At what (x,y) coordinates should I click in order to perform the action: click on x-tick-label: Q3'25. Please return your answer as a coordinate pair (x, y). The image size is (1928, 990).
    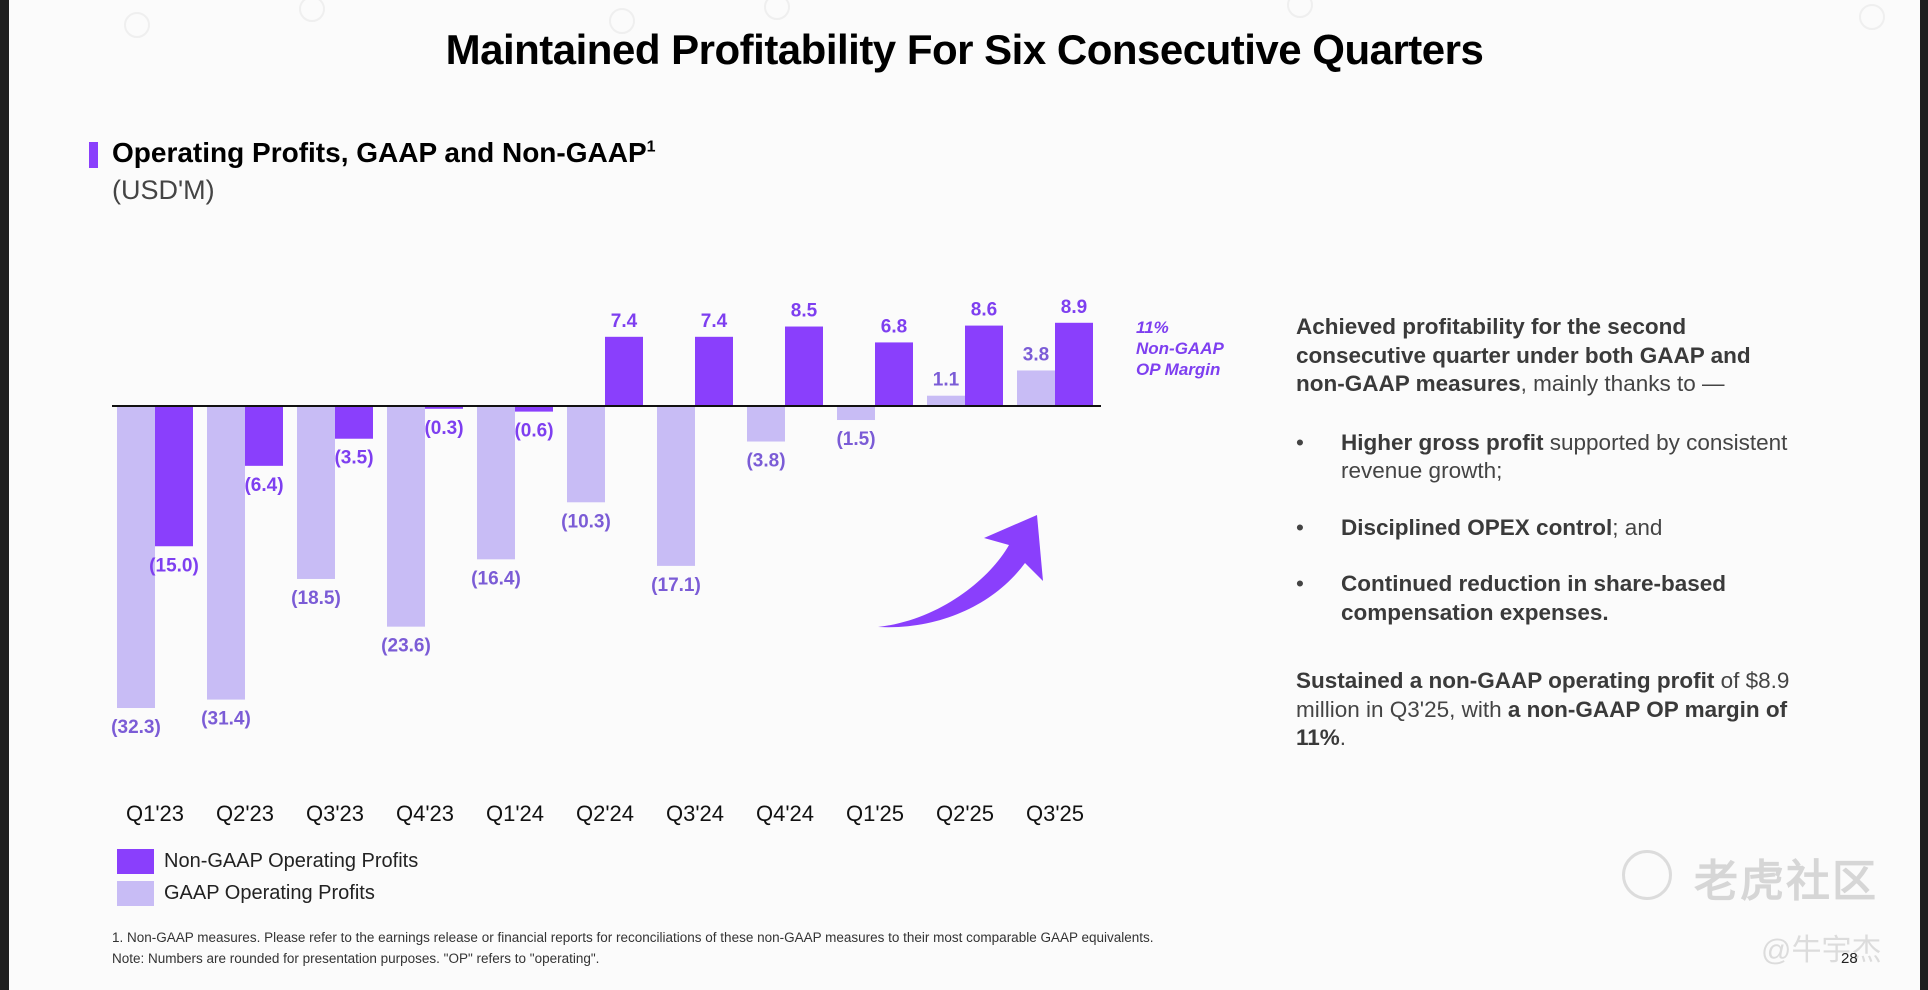
    Looking at the image, I should click on (1055, 813).